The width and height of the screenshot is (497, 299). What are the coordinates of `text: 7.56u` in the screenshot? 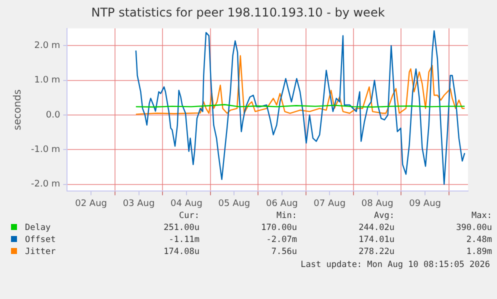 It's located at (283, 252).